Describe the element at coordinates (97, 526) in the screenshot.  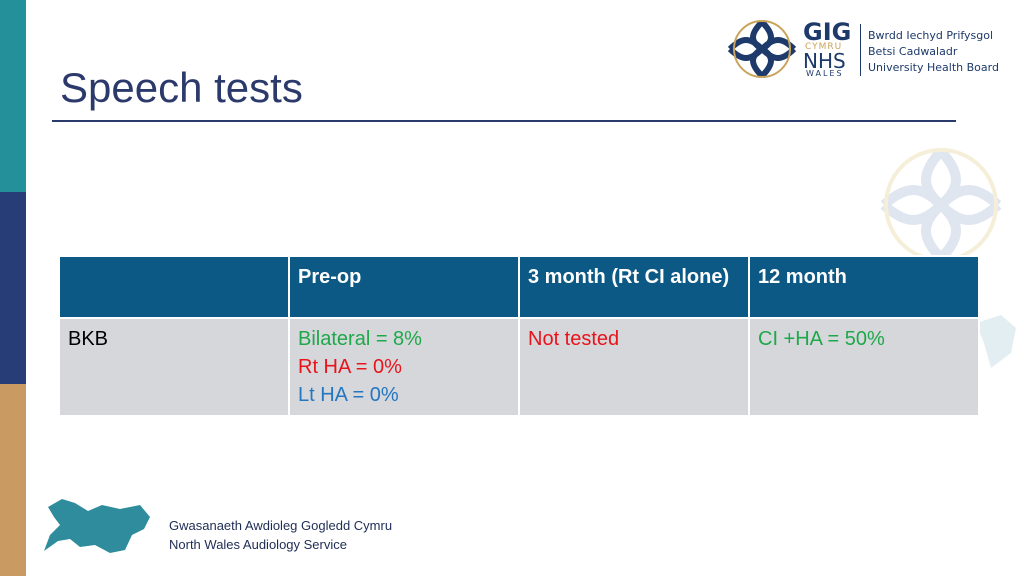
I see `wales-map` at that location.